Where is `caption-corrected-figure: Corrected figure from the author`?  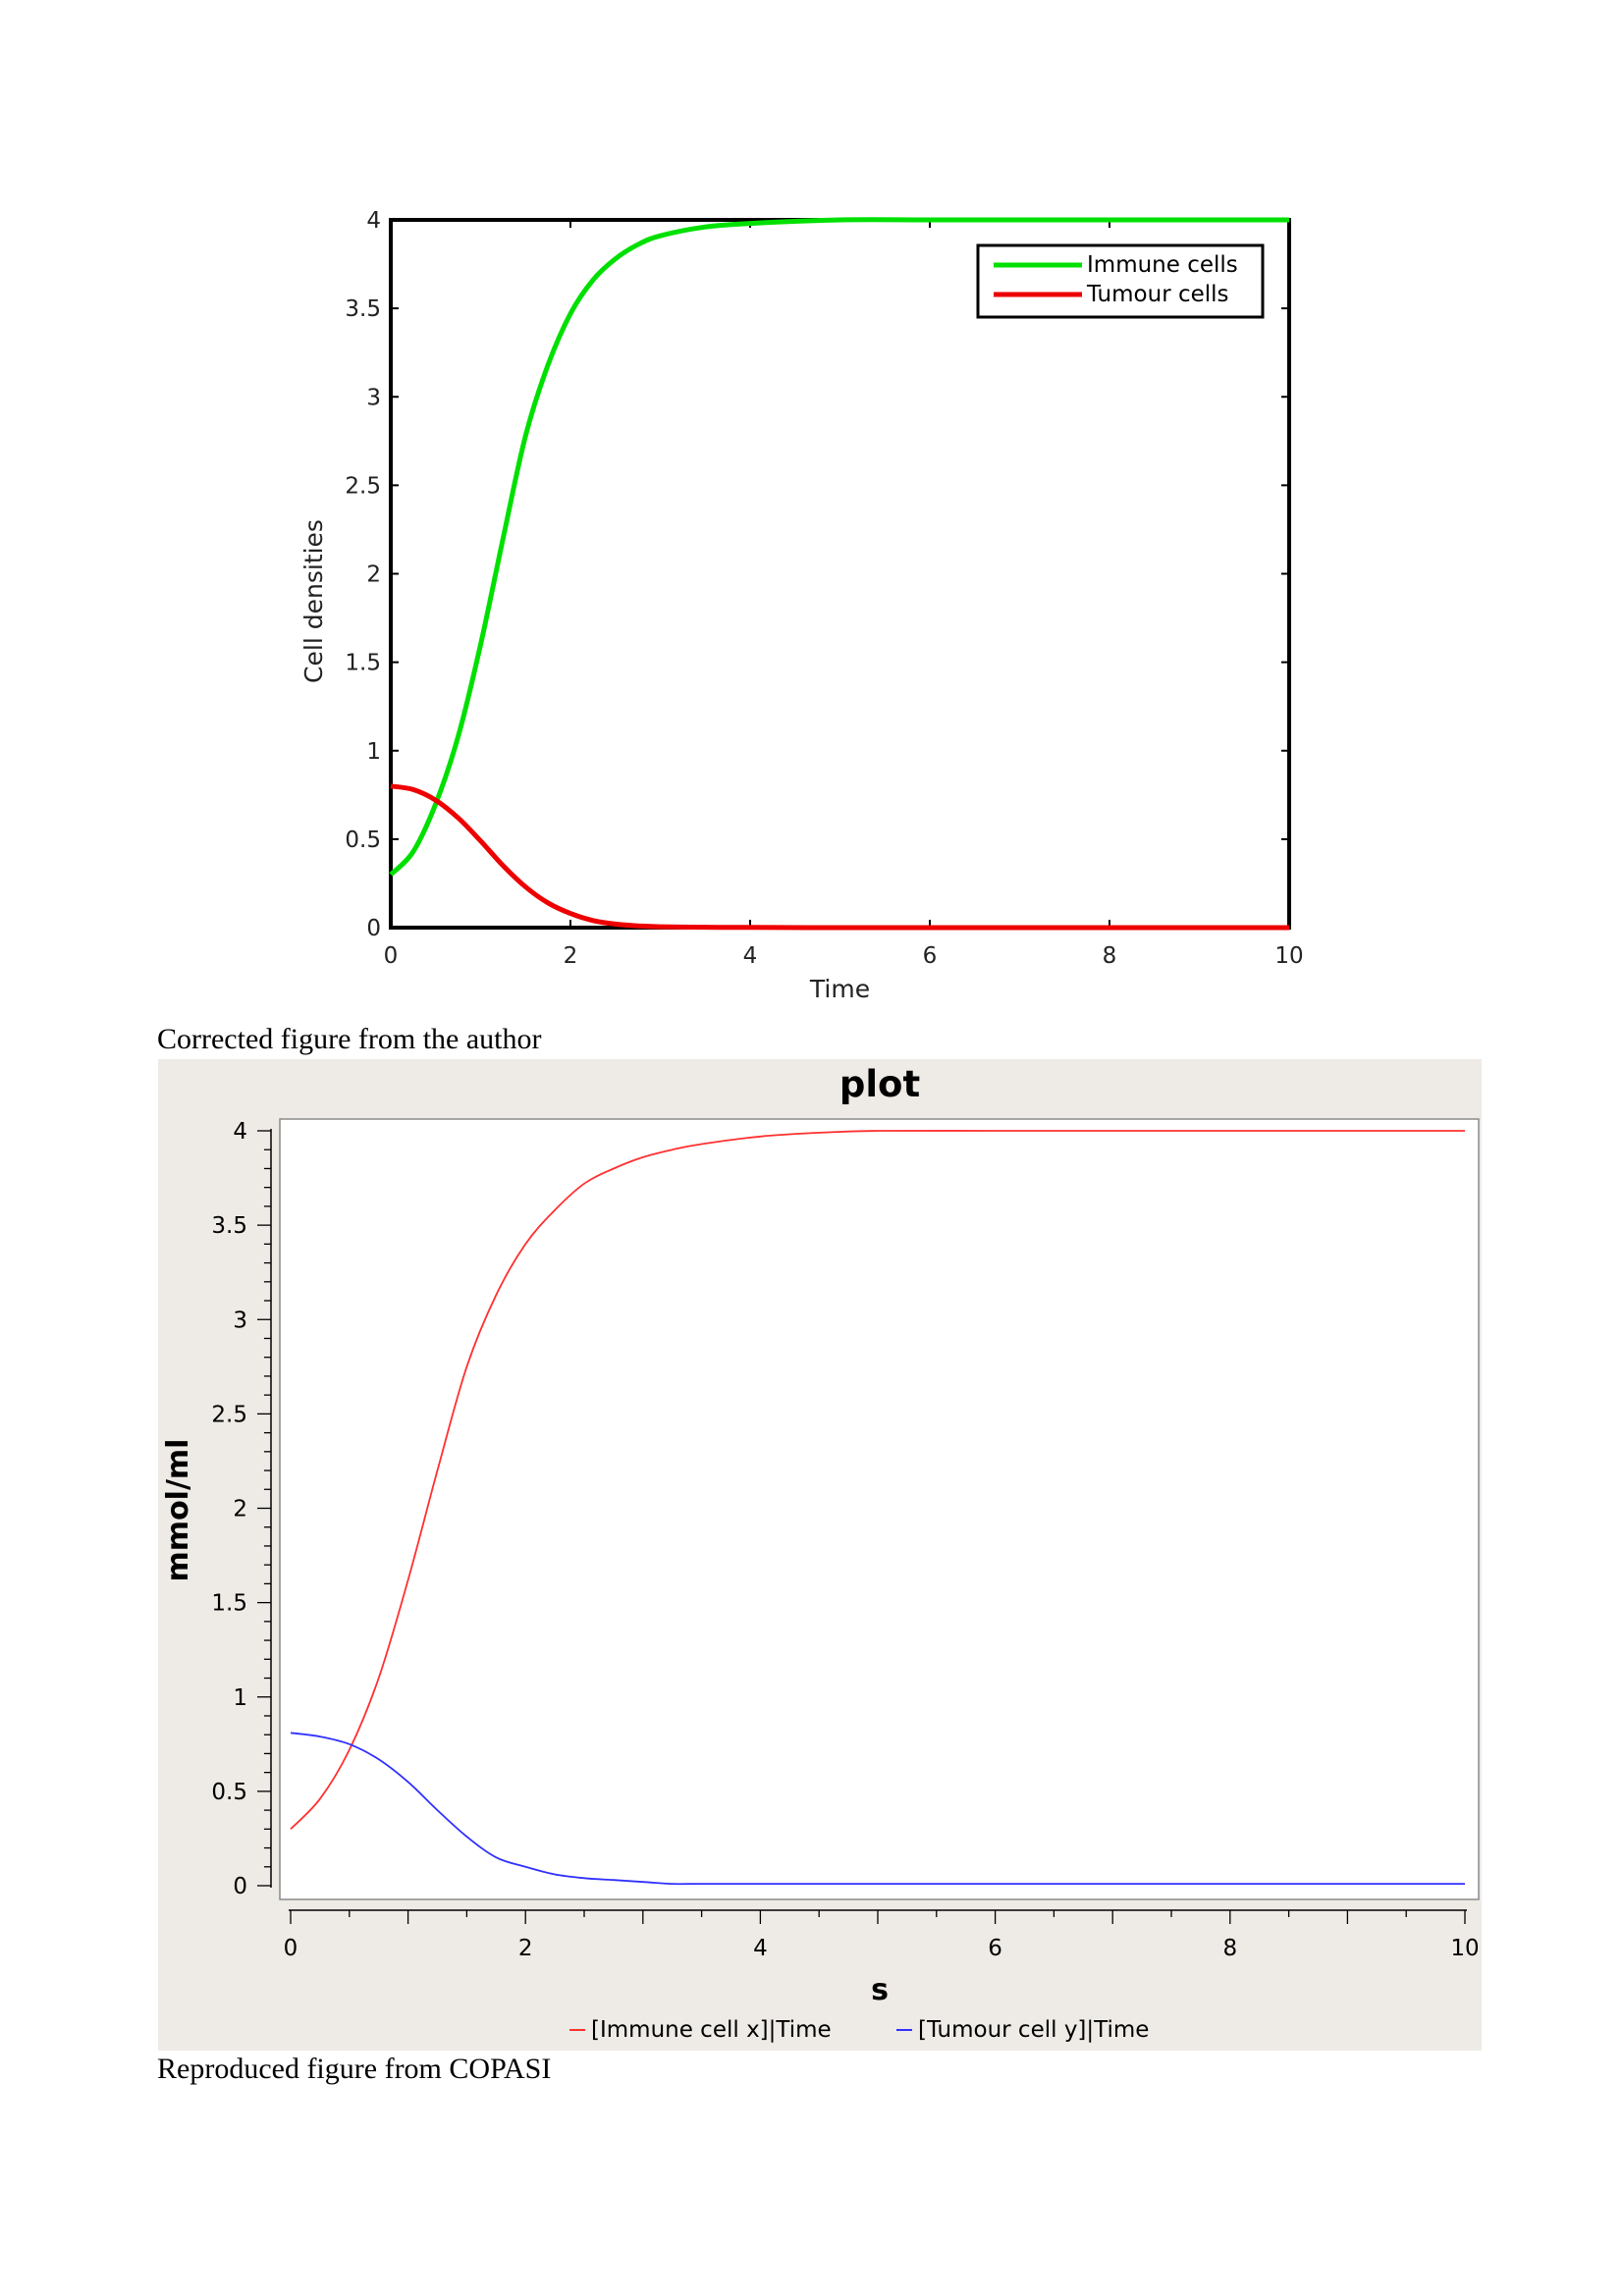 caption-corrected-figure: Corrected figure from the author is located at coordinates (349, 1039).